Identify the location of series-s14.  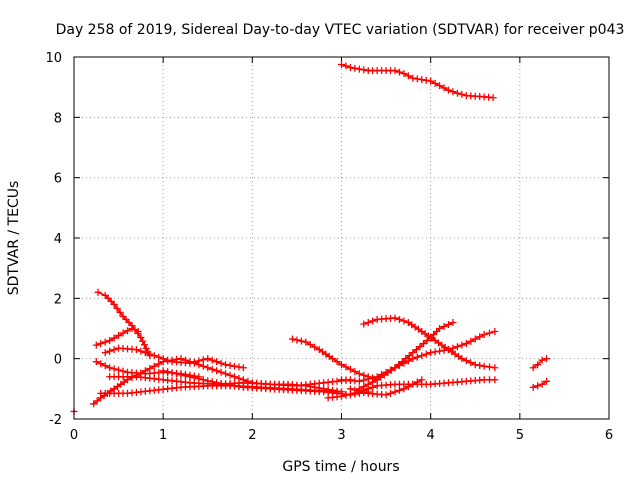
(406, 355).